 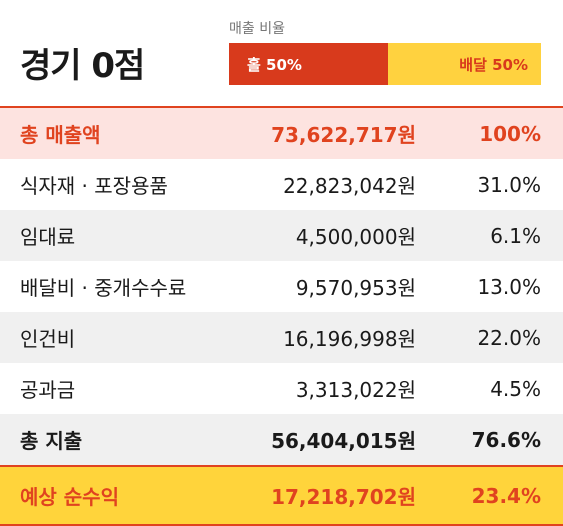 What do you see at coordinates (281, 388) in the screenshot?
I see `row: 공과금 3,313,022원 4.5%` at bounding box center [281, 388].